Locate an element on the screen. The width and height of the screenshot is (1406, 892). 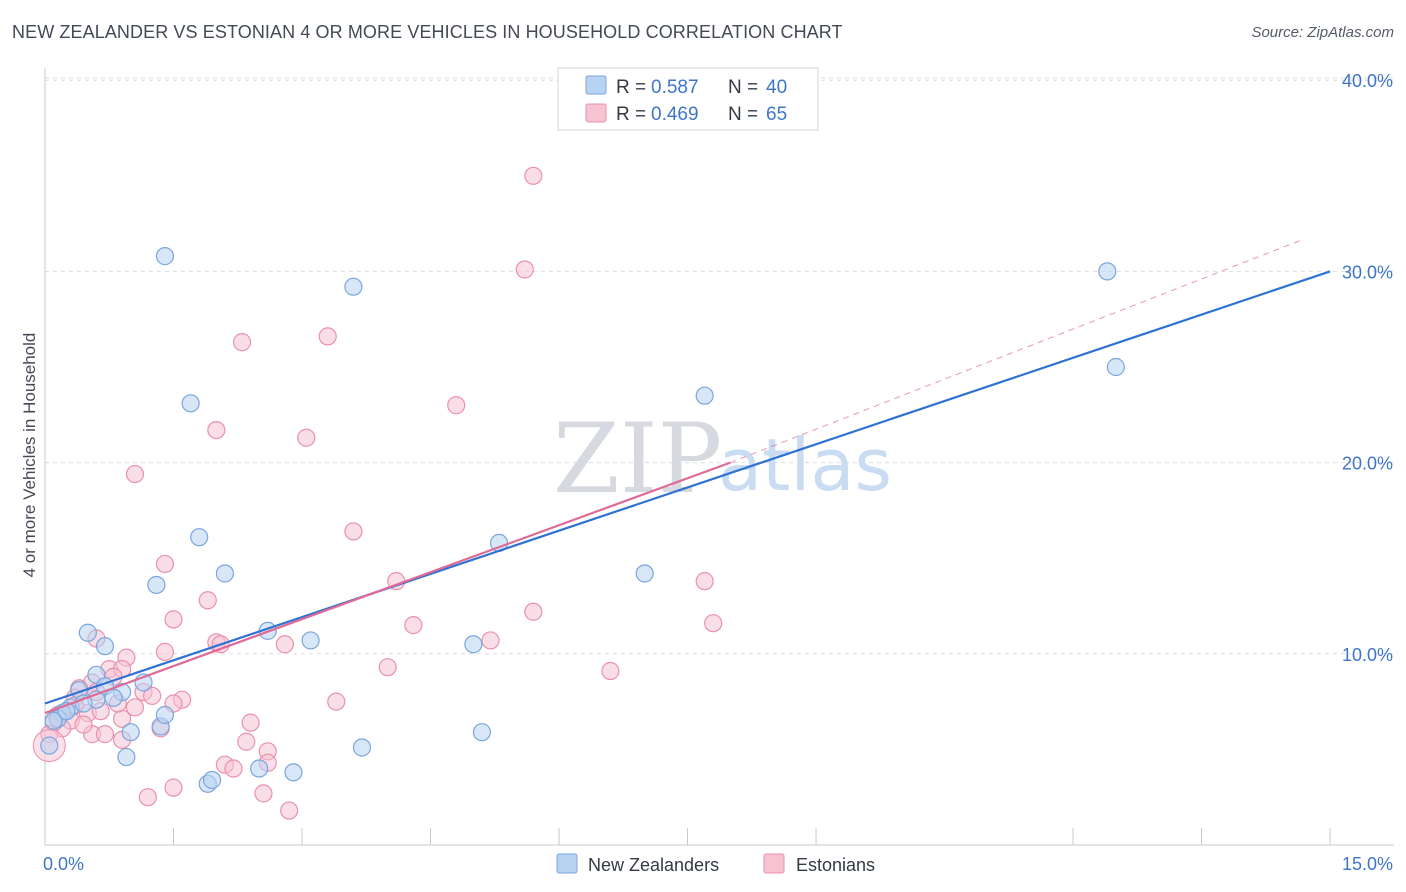
bottom-legend-label-pink: Estonians is located at coordinates (835, 865).